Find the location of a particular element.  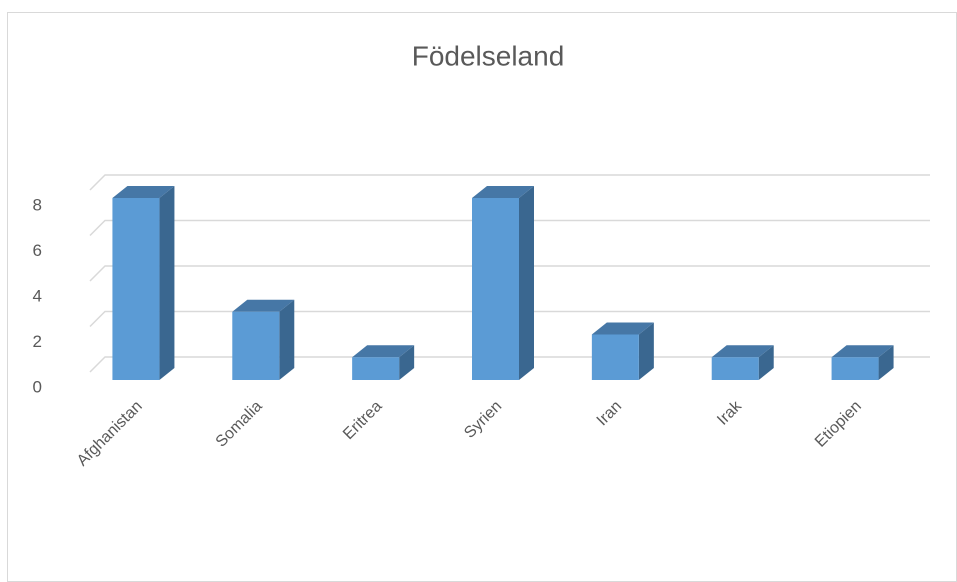

y-tick-label: 2 is located at coordinates (37, 341).